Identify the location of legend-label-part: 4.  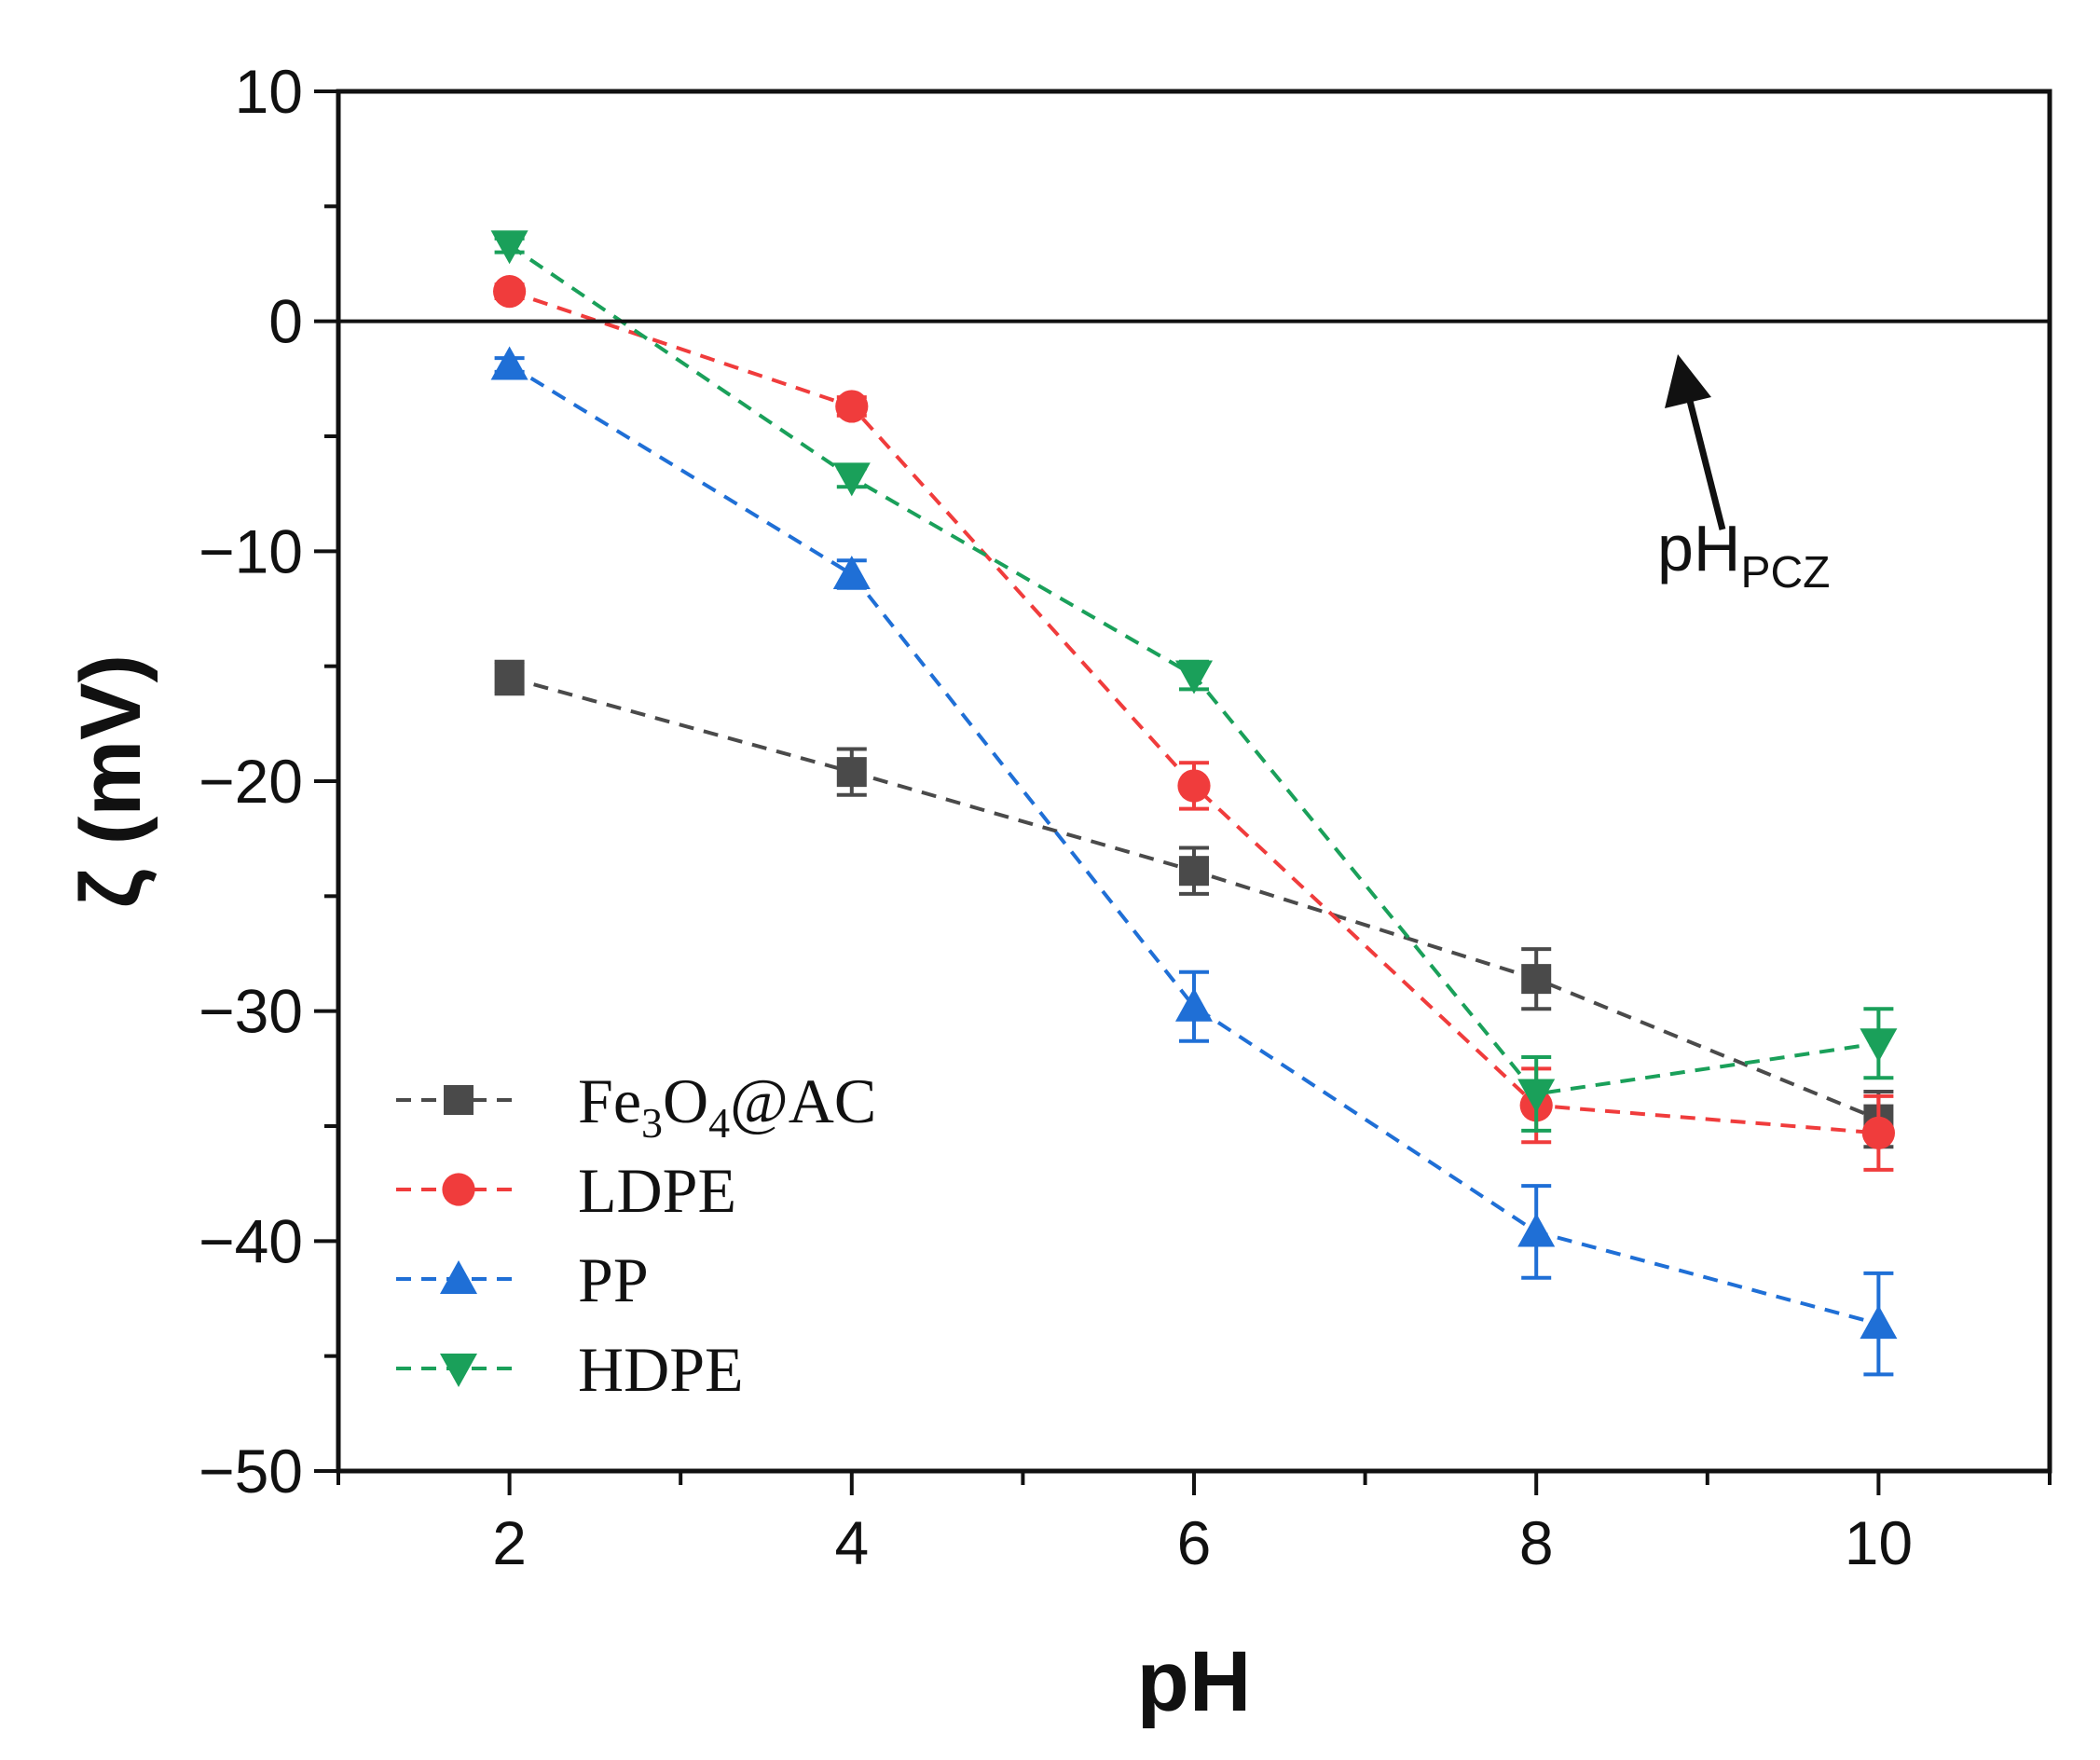
(719, 1123).